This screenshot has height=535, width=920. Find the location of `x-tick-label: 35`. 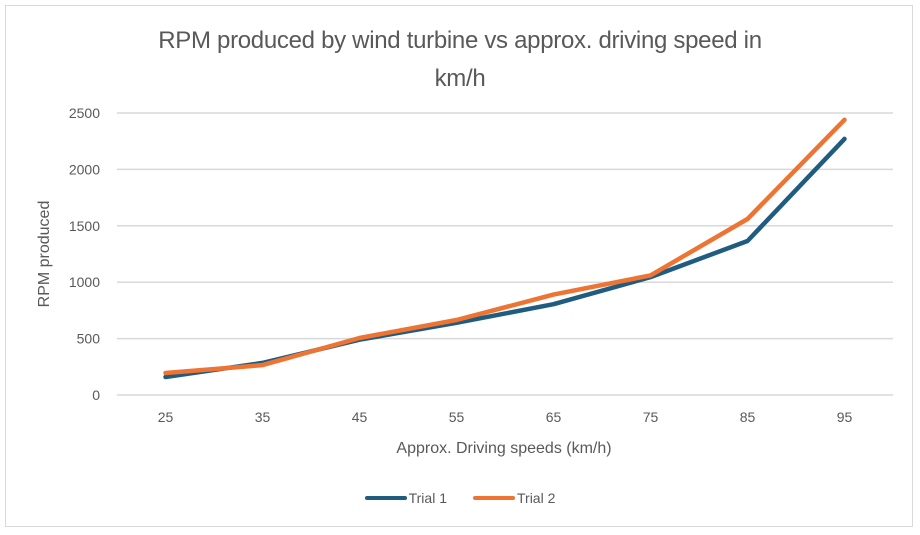

x-tick-label: 35 is located at coordinates (263, 417).